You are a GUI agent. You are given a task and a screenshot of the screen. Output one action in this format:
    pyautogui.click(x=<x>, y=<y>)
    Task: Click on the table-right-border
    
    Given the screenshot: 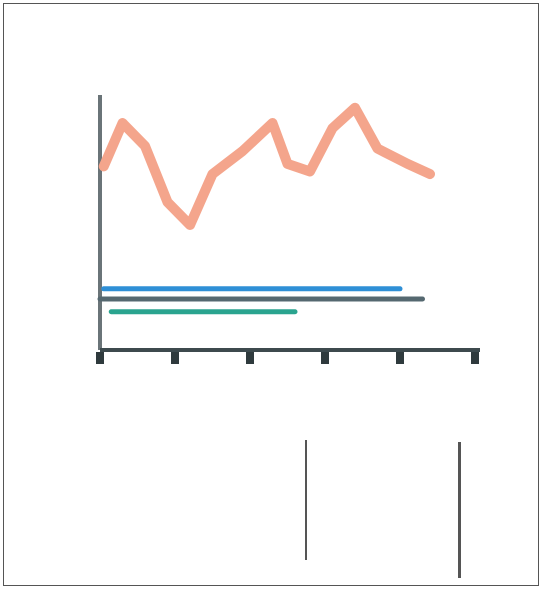 What is the action you would take?
    pyautogui.click(x=459, y=510)
    